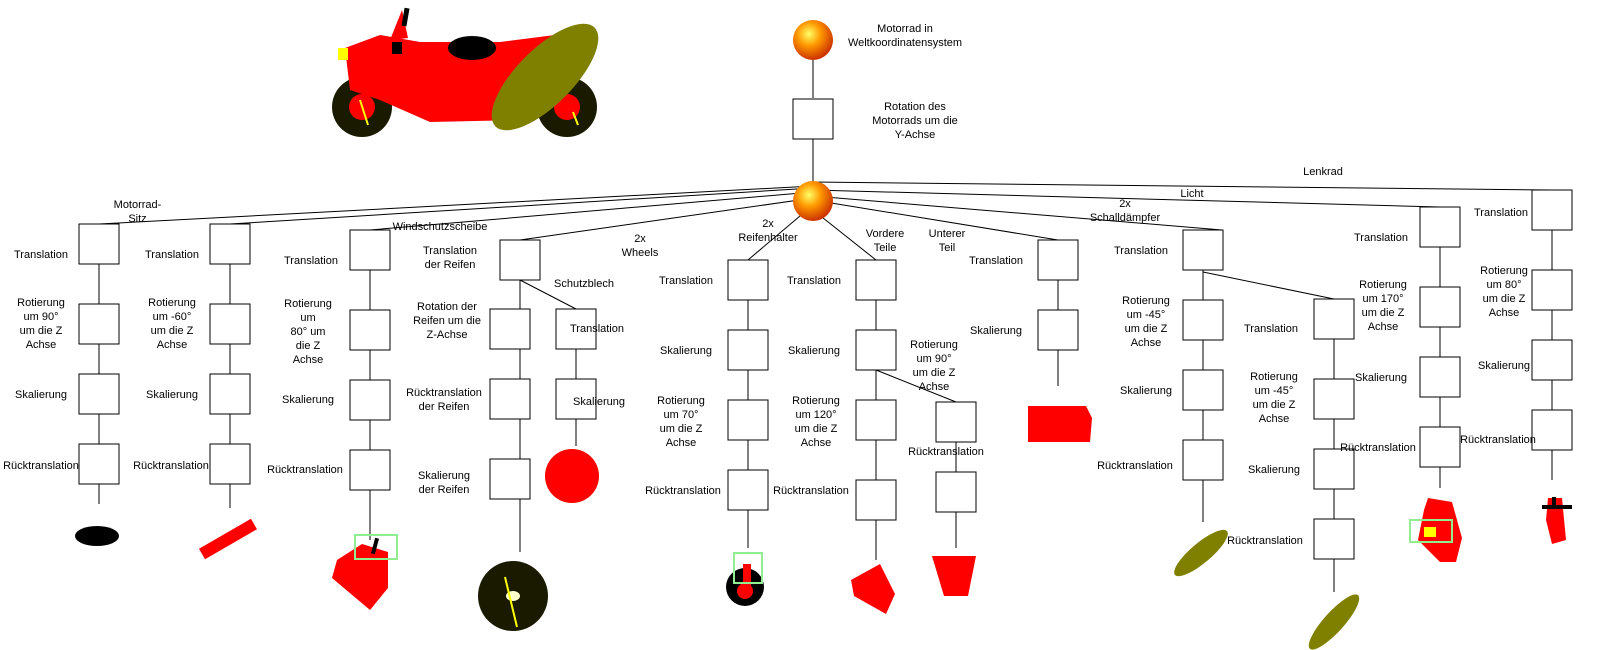 Image resolution: width=1597 pixels, height=650 pixels. What do you see at coordinates (1504, 366) in the screenshot?
I see `lenkrad-scale-label: Skalierung` at bounding box center [1504, 366].